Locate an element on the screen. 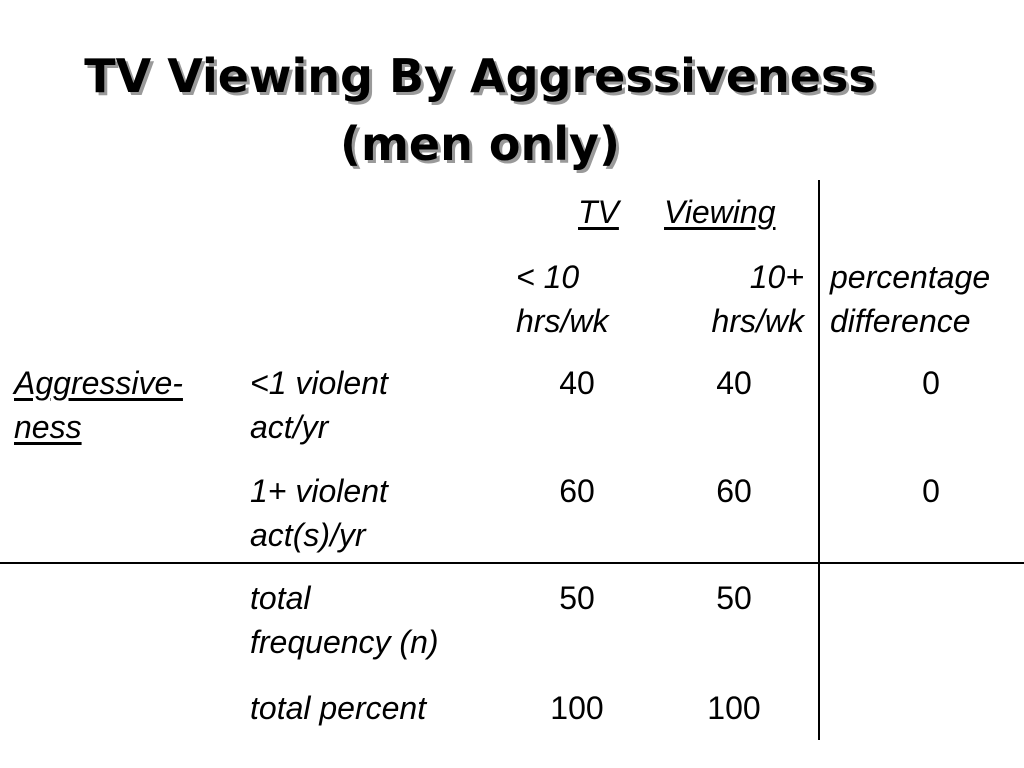  header-col-10-plus: 10+ hrs/wk is located at coordinates (757, 299).